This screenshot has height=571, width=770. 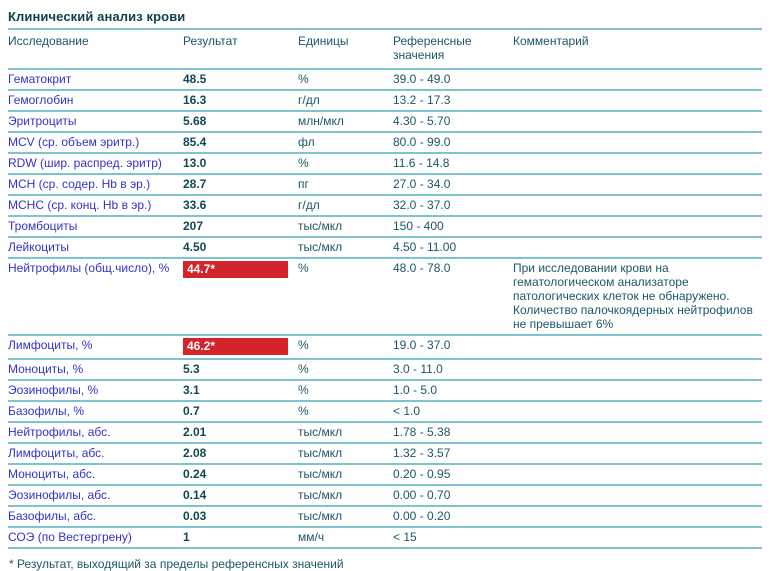 I want to click on result-value: 44.7*, so click(x=235, y=269).